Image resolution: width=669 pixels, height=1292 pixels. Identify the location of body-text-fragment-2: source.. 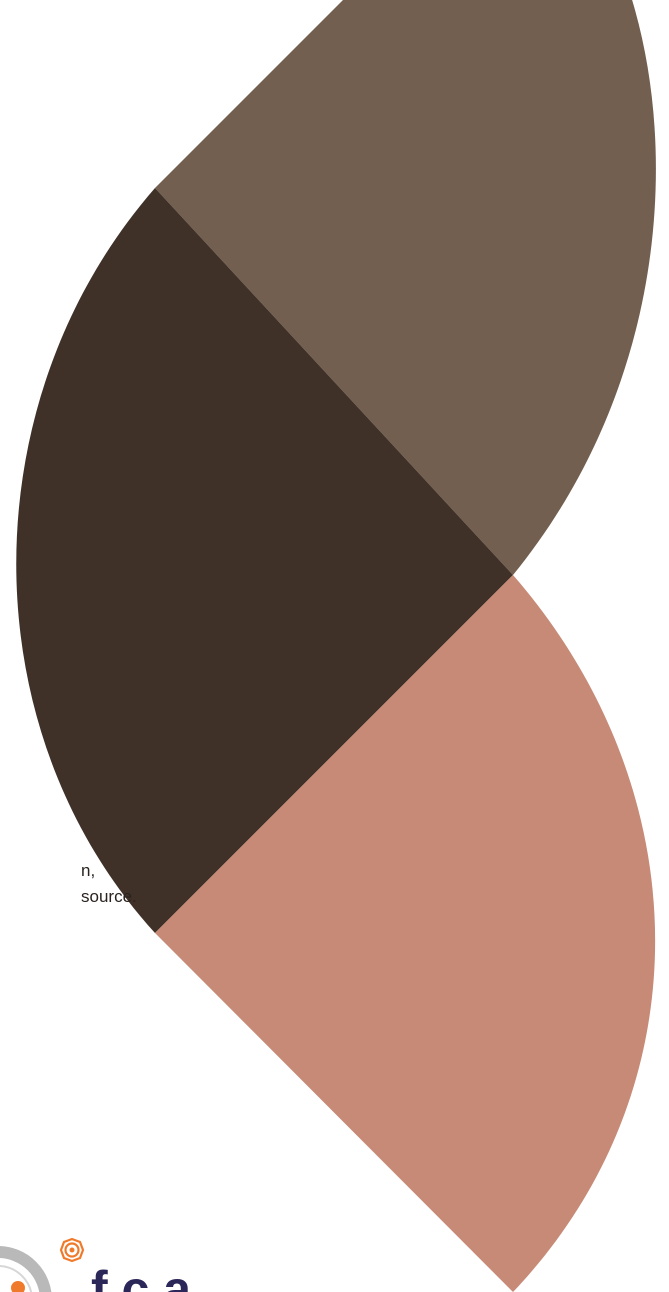
(109, 896).